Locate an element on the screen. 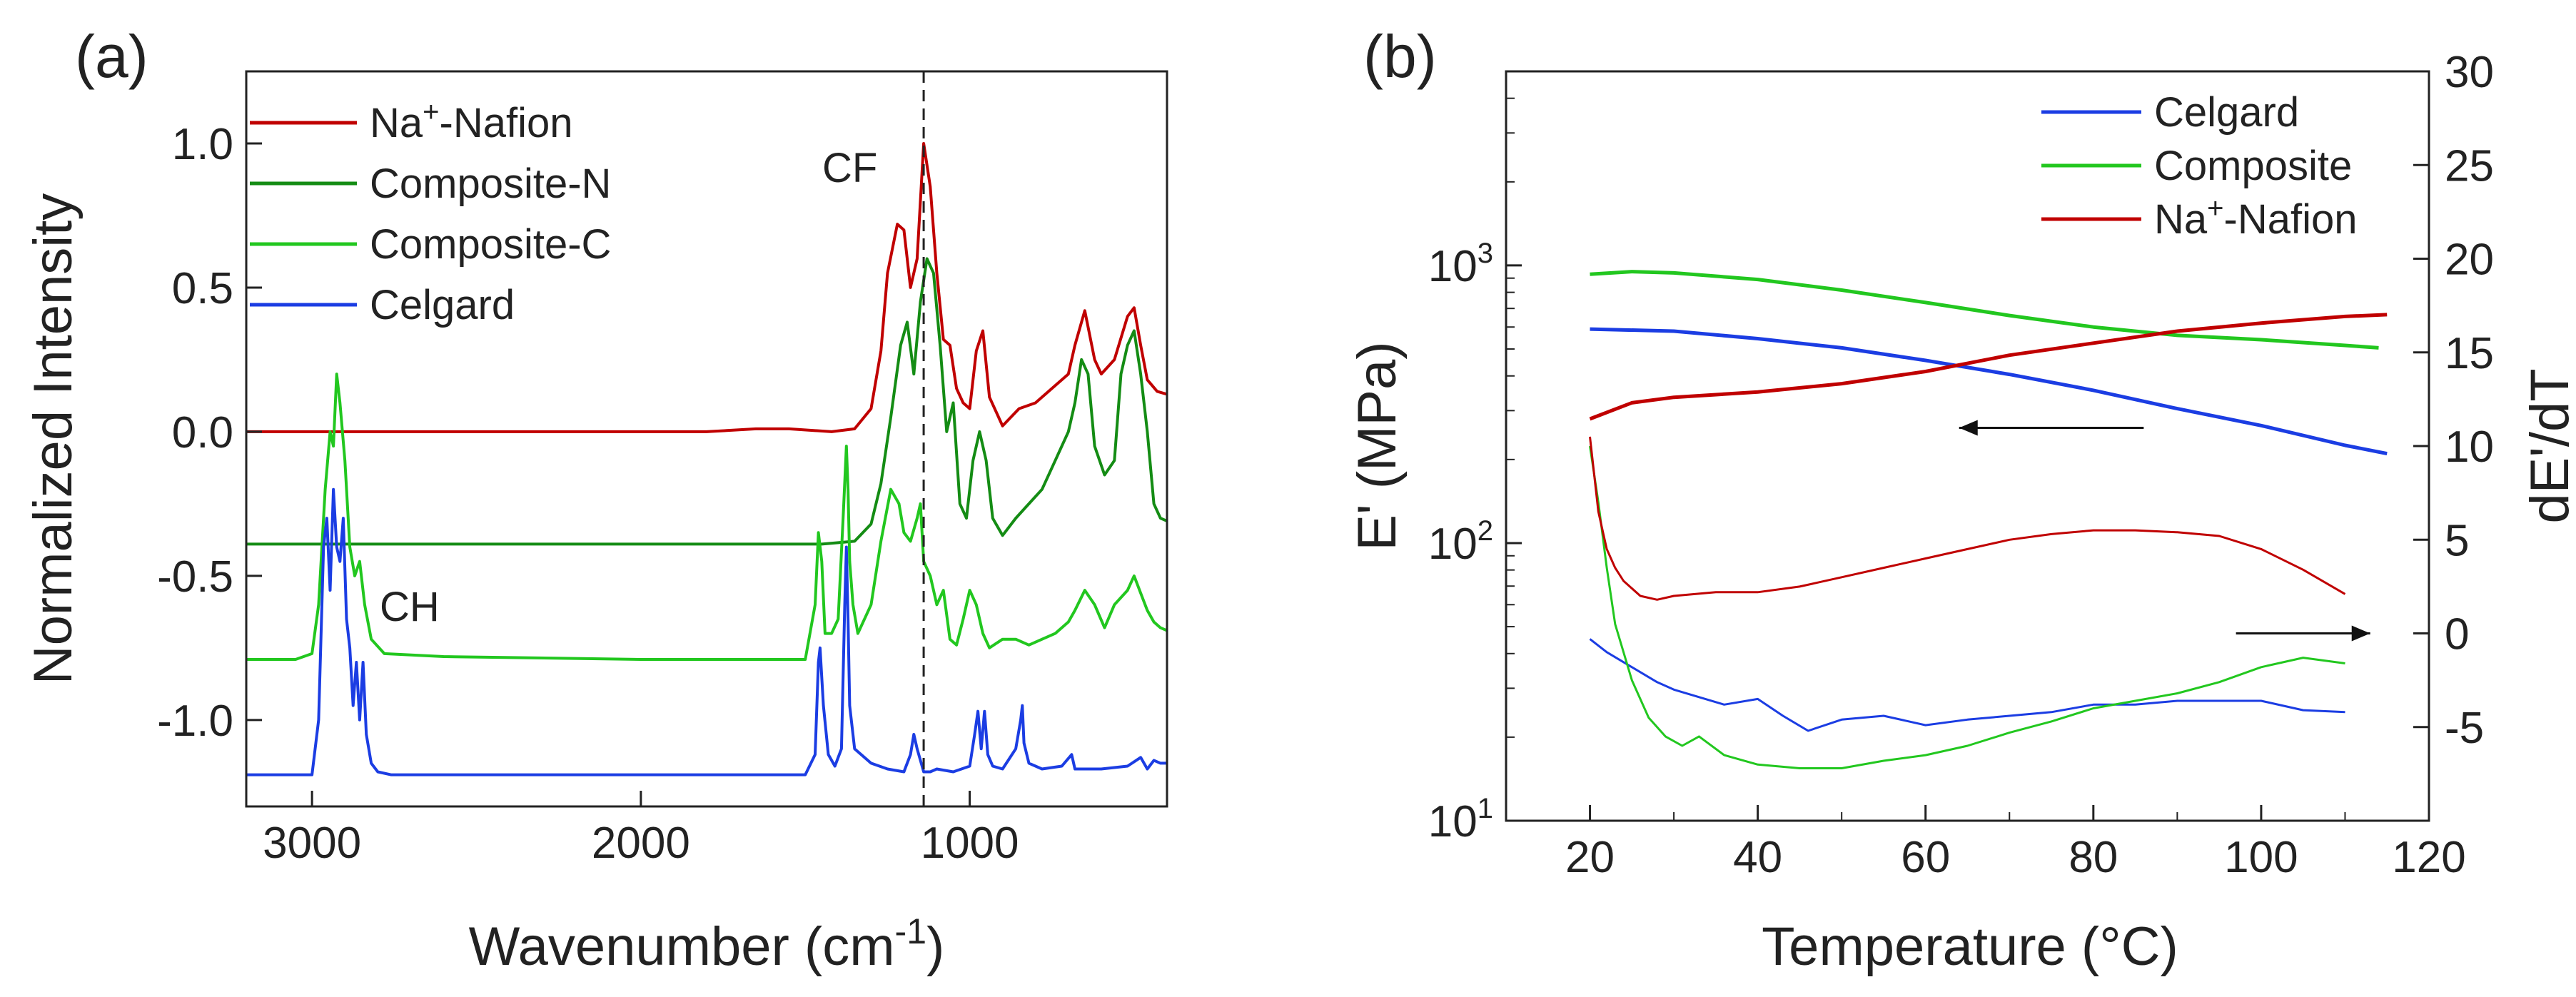  left-y-tick-label: 10³ is located at coordinates (1460, 264).